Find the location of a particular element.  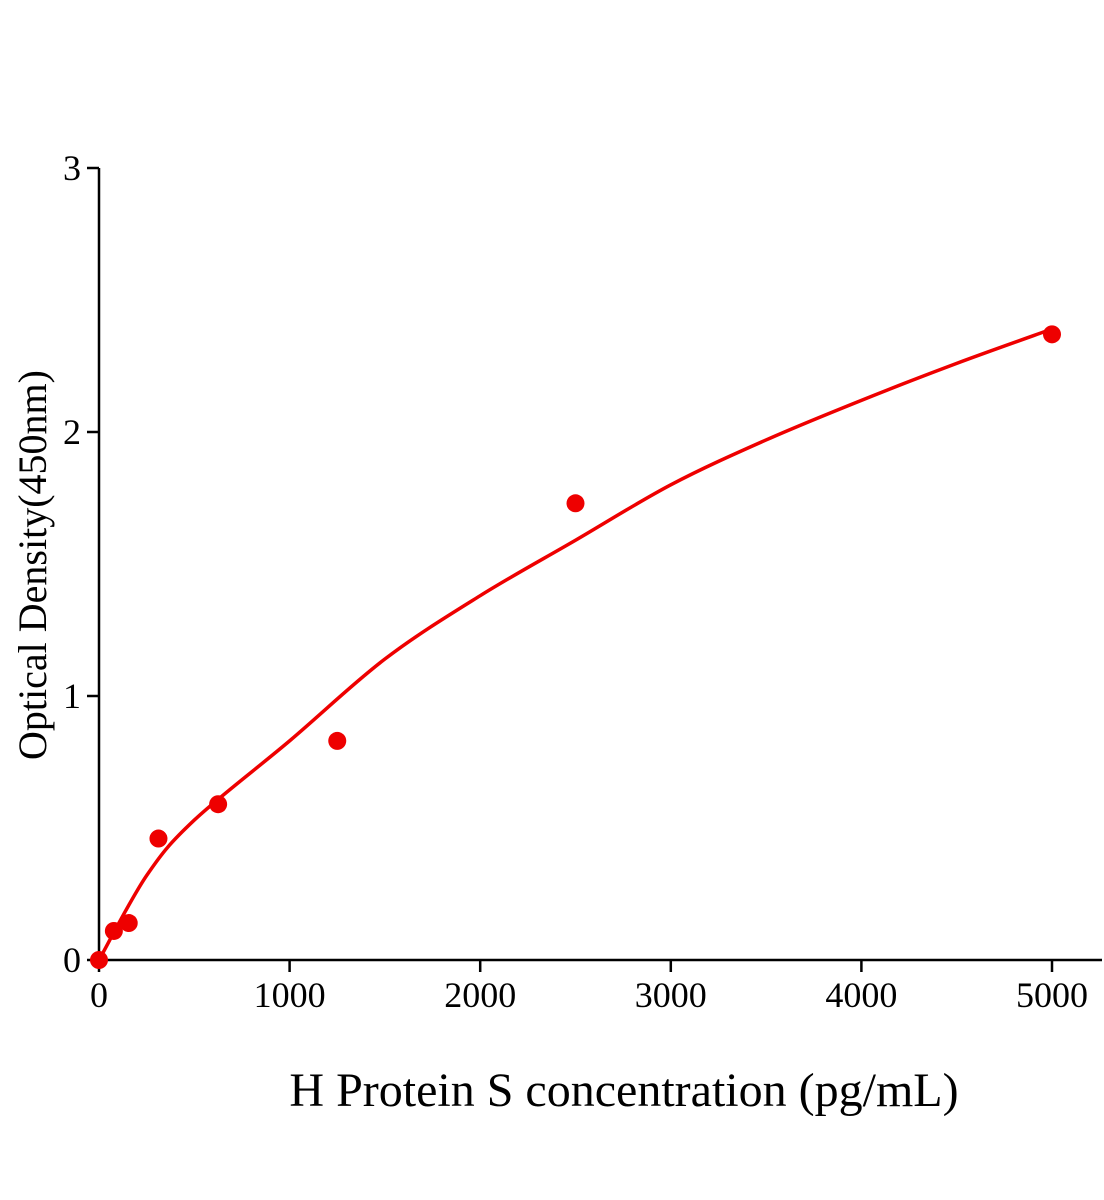

x-tick-label: 3000 is located at coordinates (671, 995).